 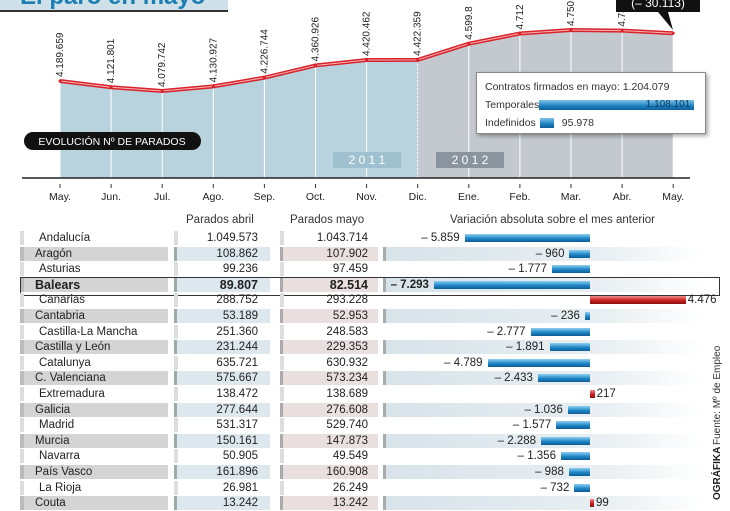 I want to click on agency-credit: OGRÁFIKA, so click(x=717, y=473).